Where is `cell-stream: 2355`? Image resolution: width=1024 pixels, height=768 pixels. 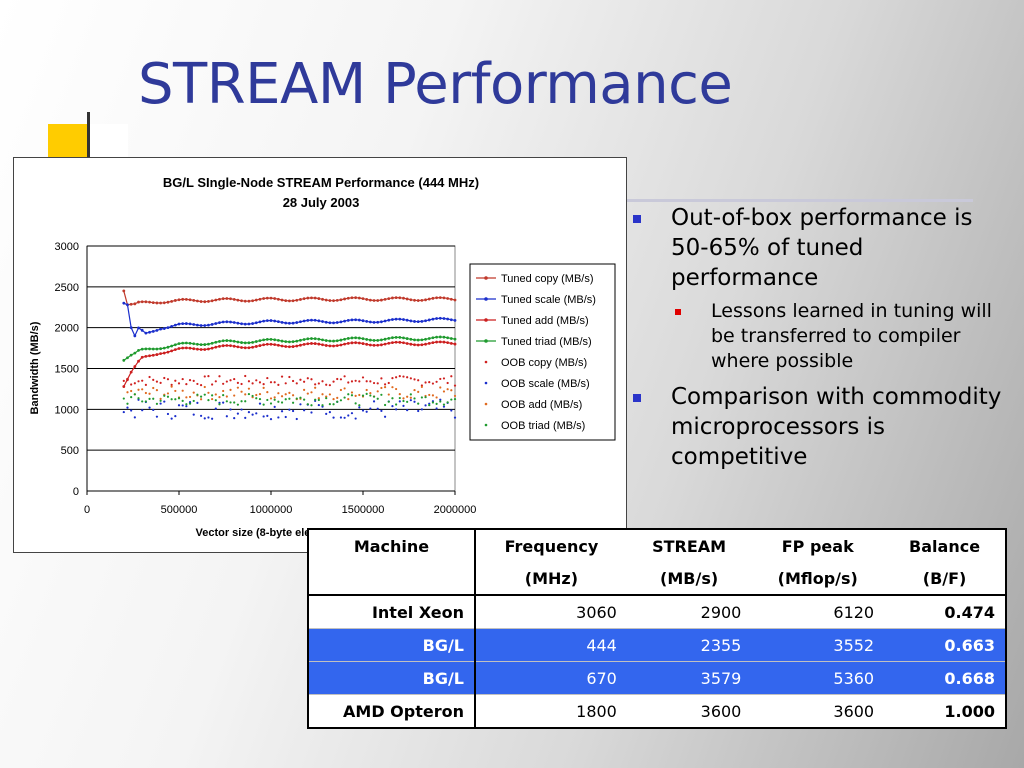 cell-stream: 2355 is located at coordinates (689, 645).